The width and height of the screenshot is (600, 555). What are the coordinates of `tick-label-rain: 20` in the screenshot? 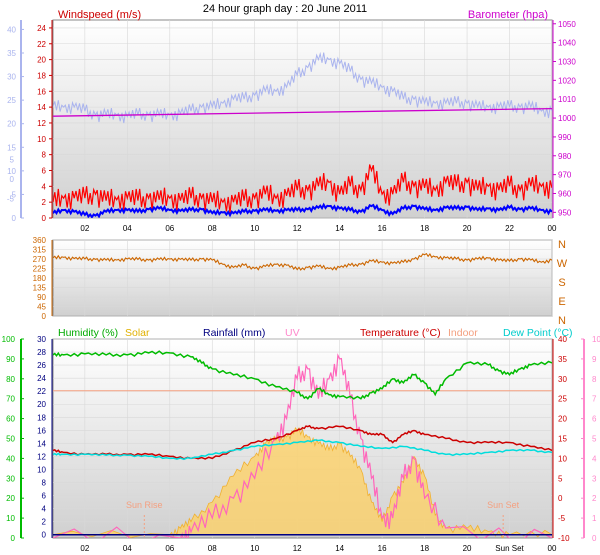 It's located at (41, 404).